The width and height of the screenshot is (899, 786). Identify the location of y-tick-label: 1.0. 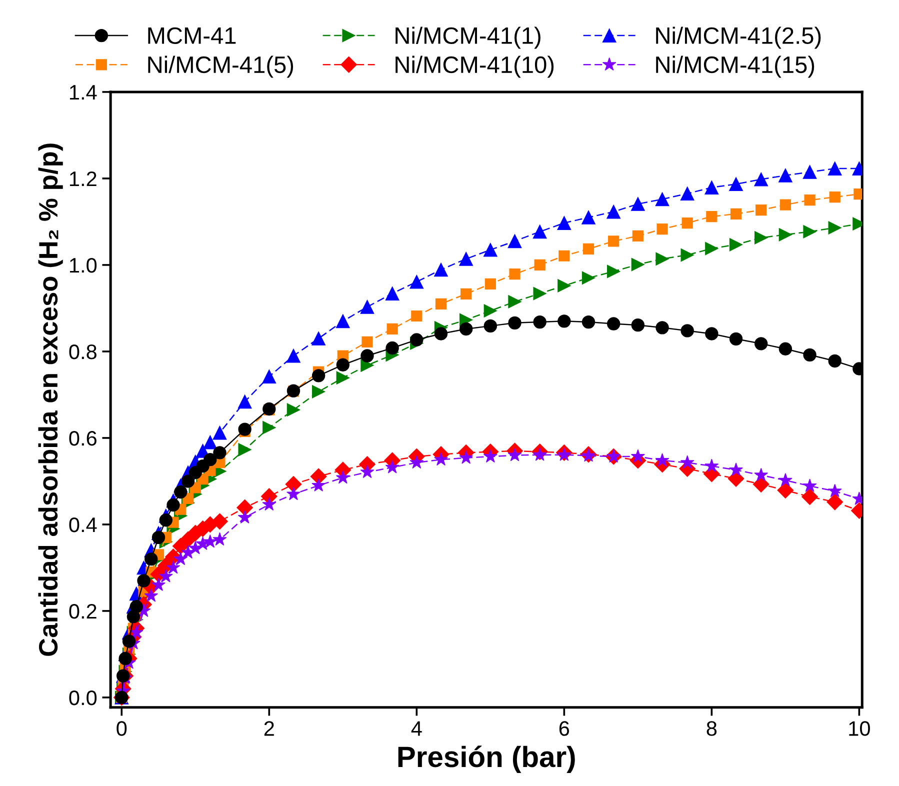
(83, 265).